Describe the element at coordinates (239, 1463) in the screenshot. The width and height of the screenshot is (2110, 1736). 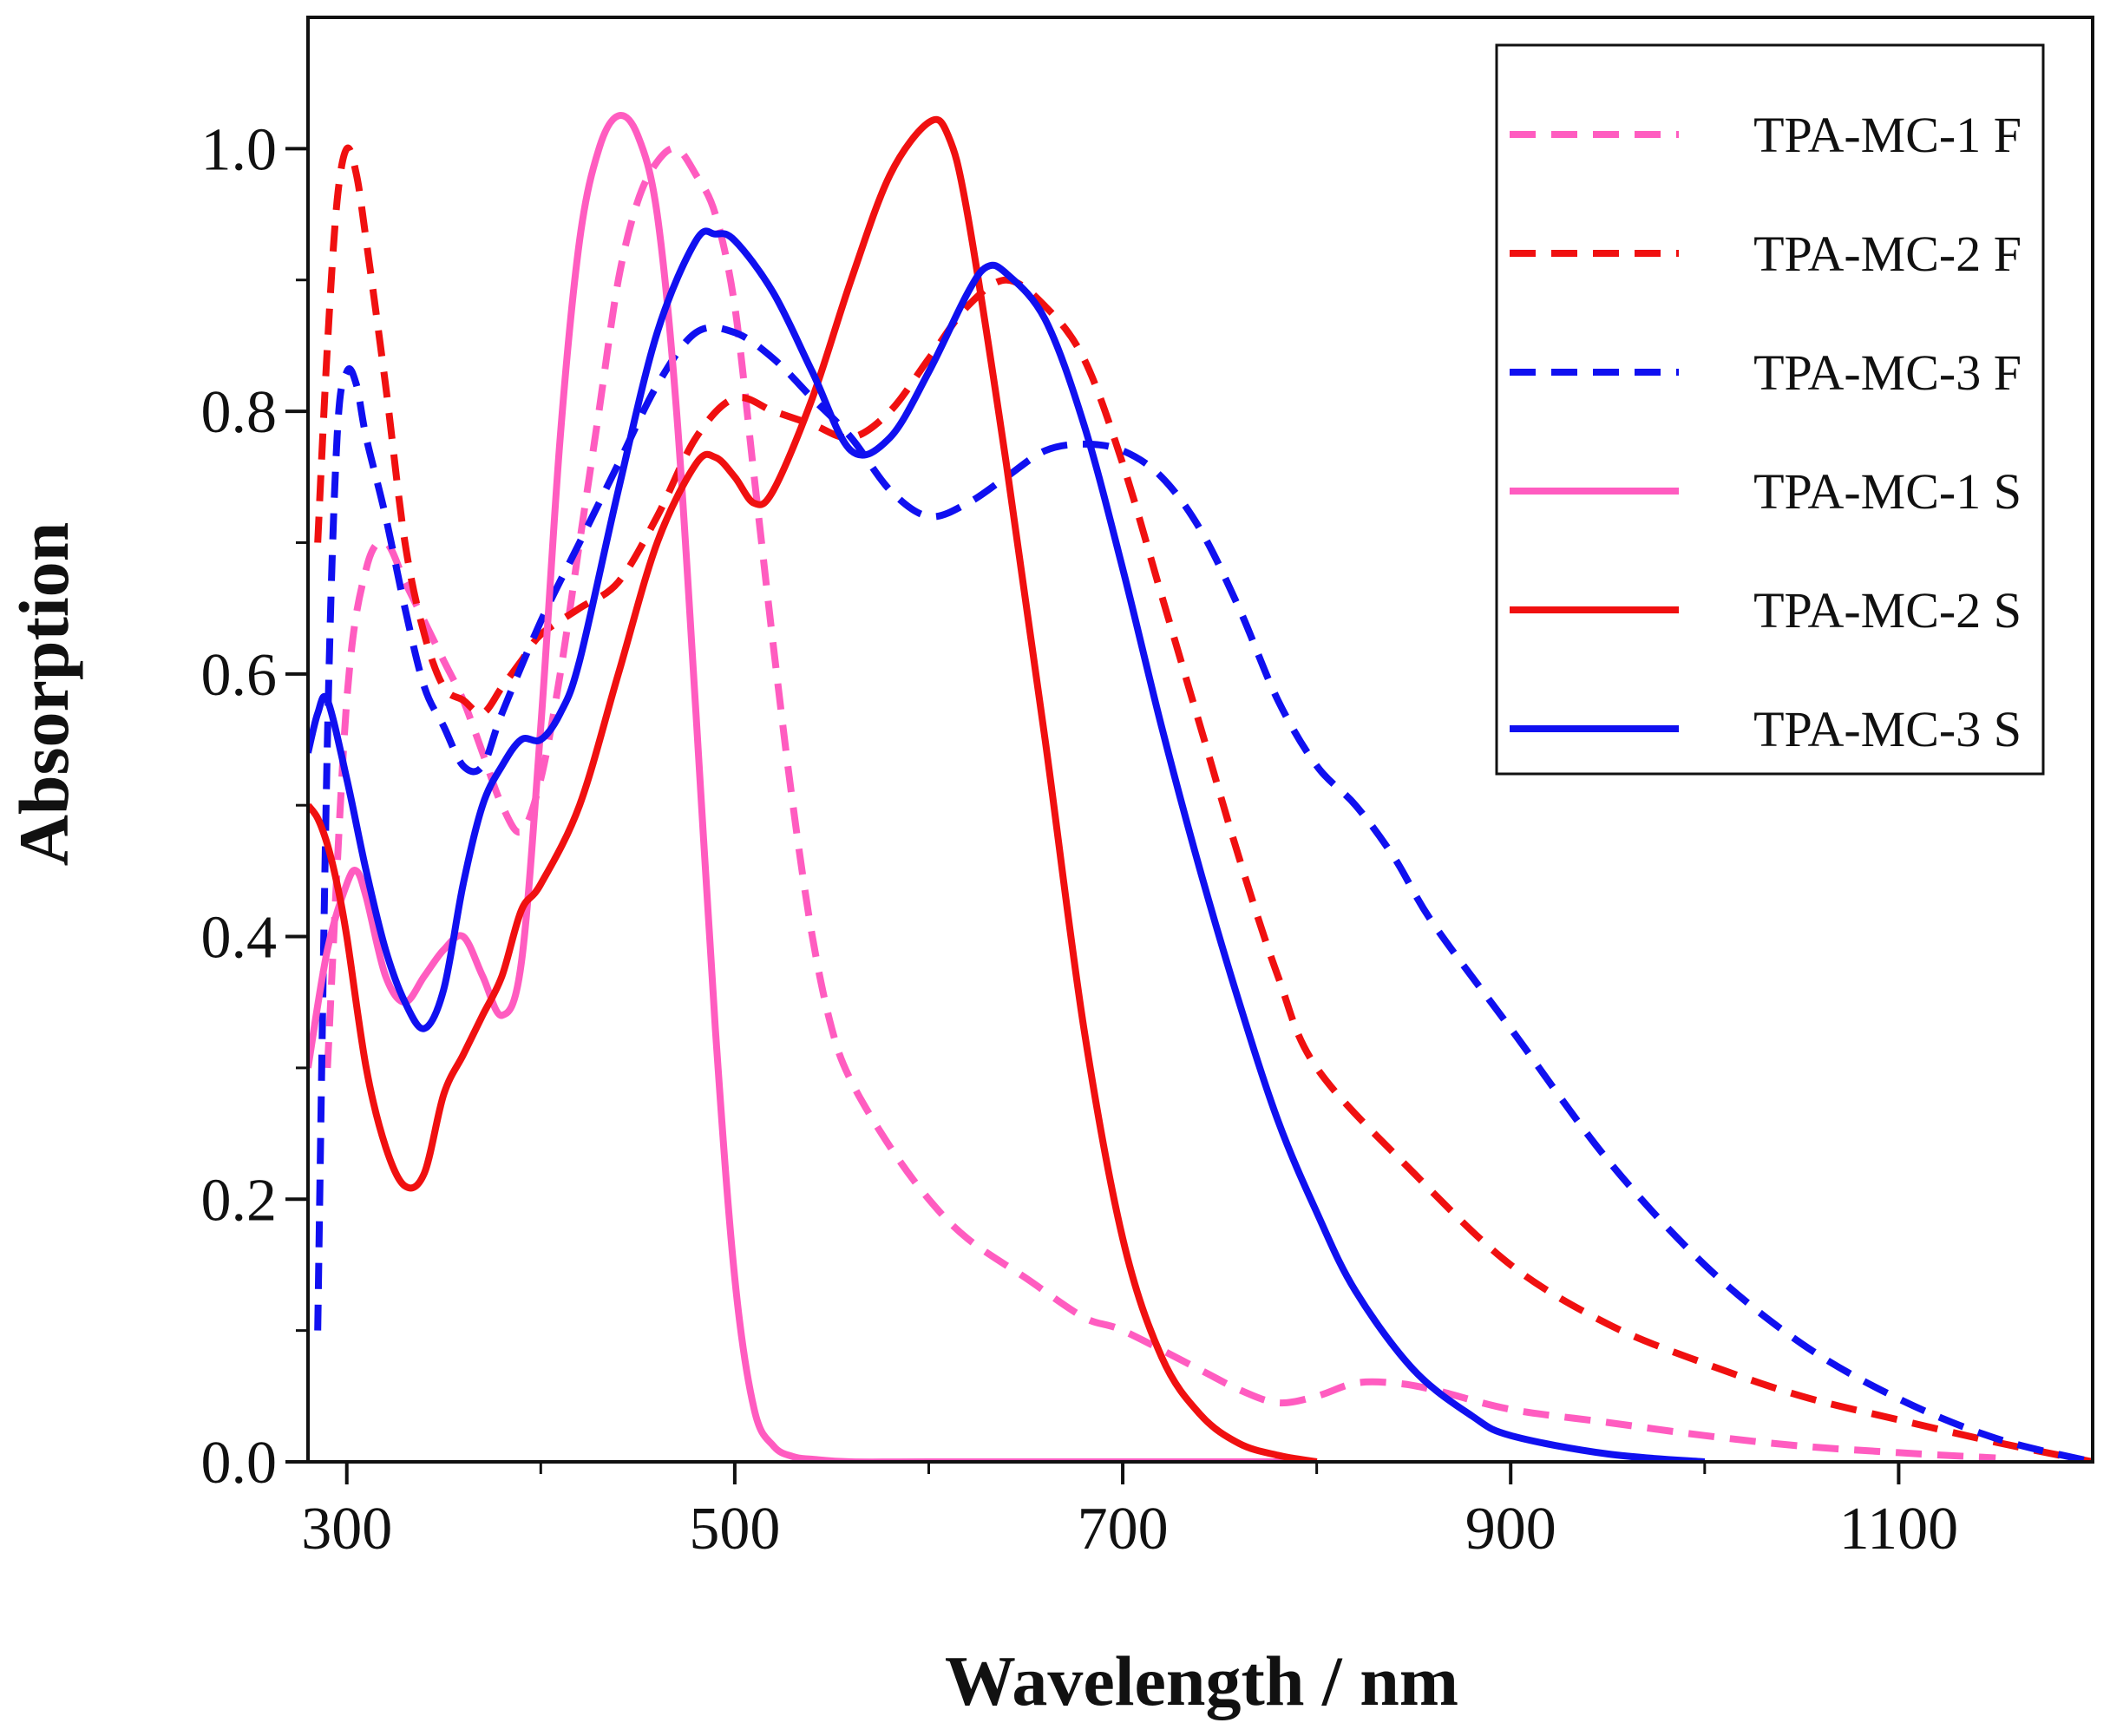
I see `y-tick-label: 0.0` at that location.